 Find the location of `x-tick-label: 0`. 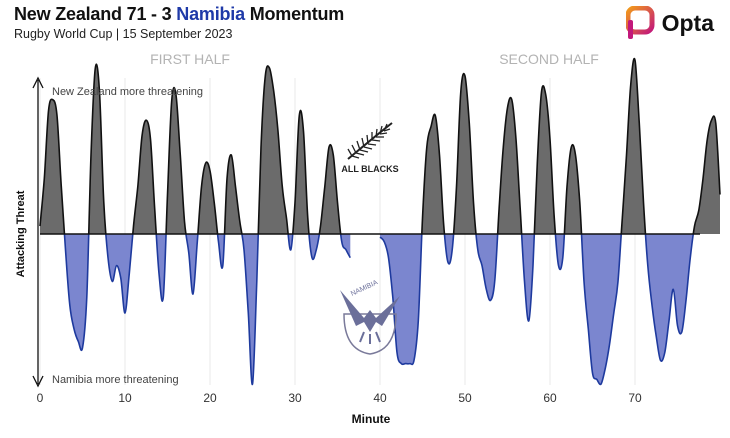

x-tick-label: 0 is located at coordinates (40, 398).